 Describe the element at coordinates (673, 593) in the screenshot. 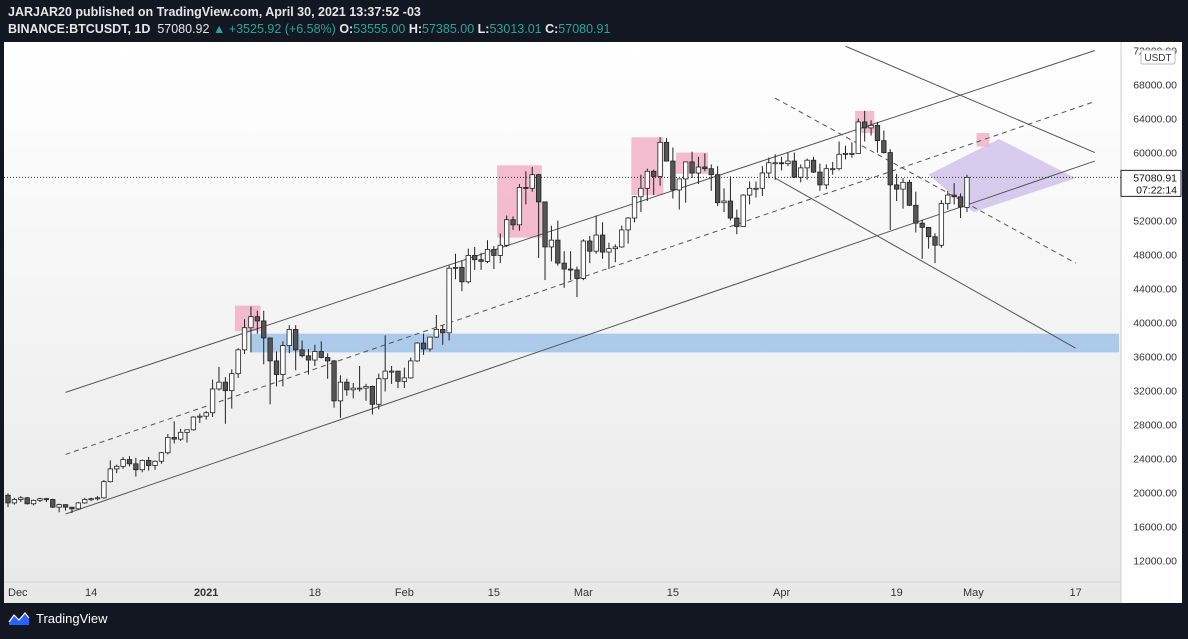

I see `time-tick-label: 15` at that location.